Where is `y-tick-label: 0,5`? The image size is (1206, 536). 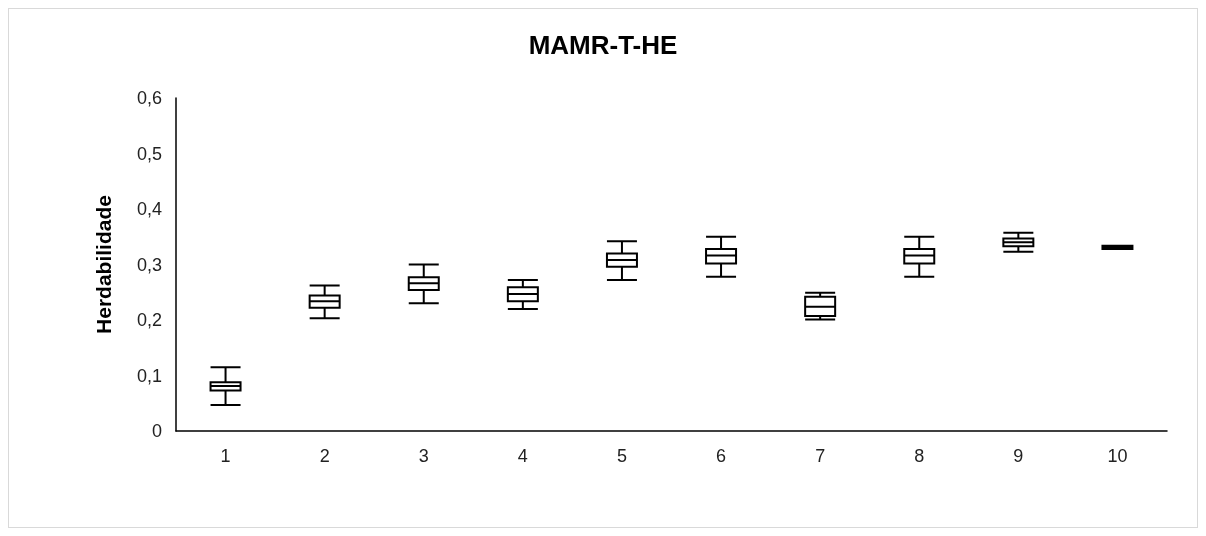
y-tick-label: 0,5 is located at coordinates (149, 153).